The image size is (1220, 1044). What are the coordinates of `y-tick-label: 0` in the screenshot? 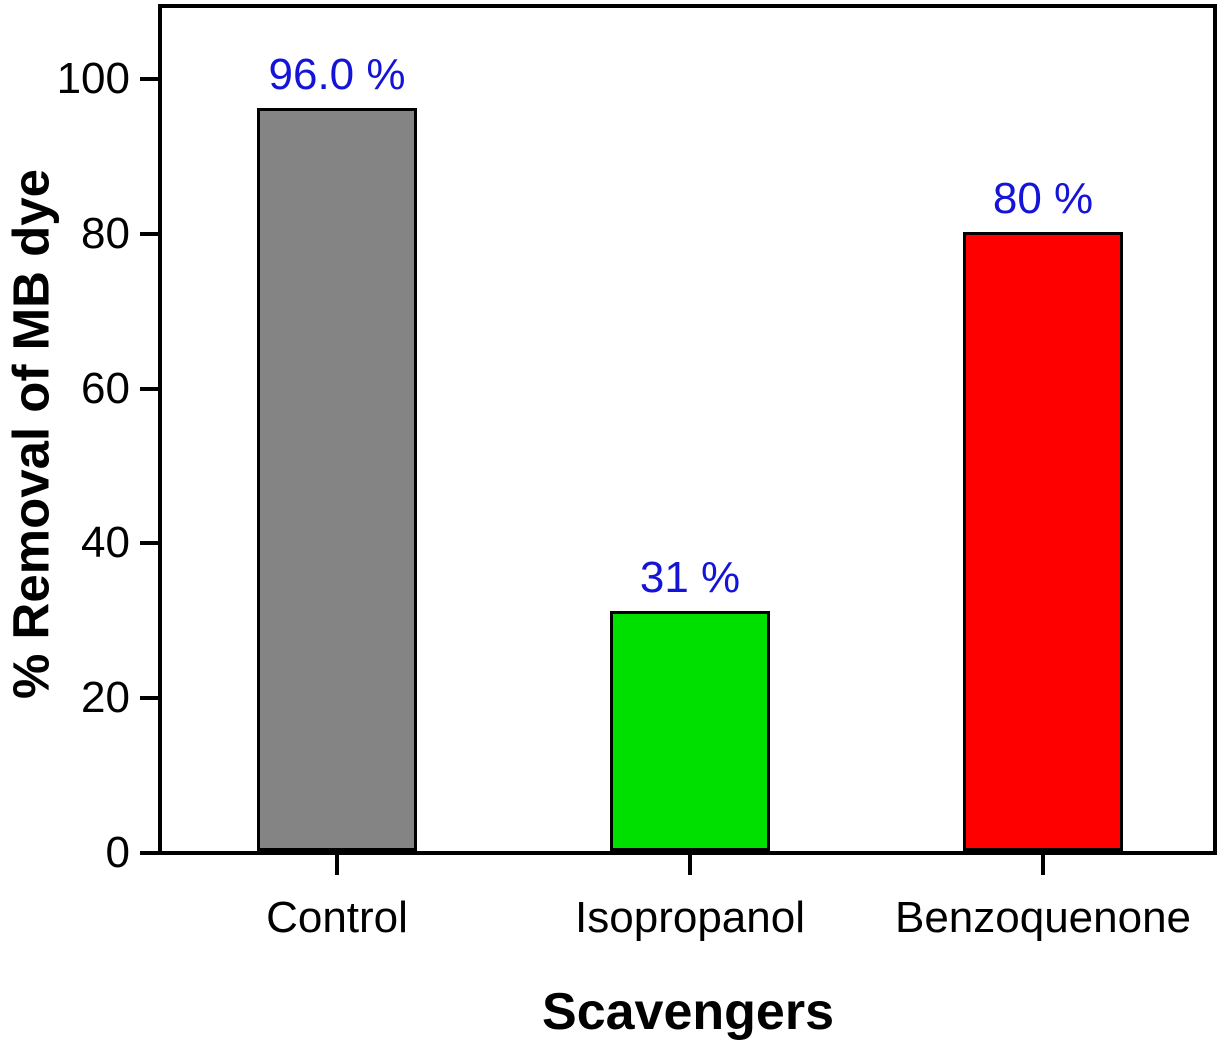 It's located at (117, 852).